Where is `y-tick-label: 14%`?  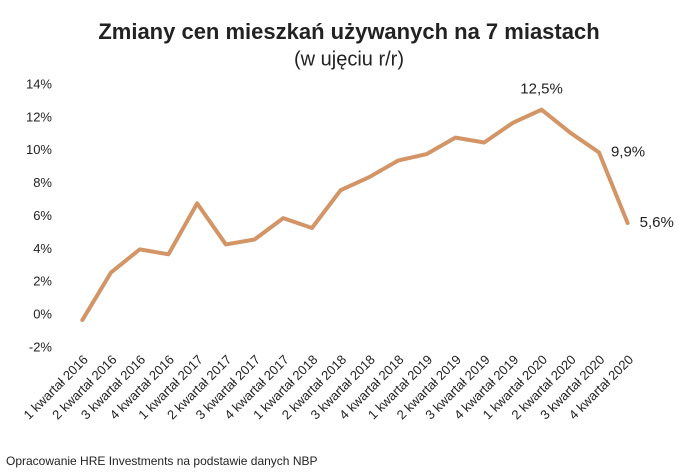 y-tick-label: 14% is located at coordinates (39, 83).